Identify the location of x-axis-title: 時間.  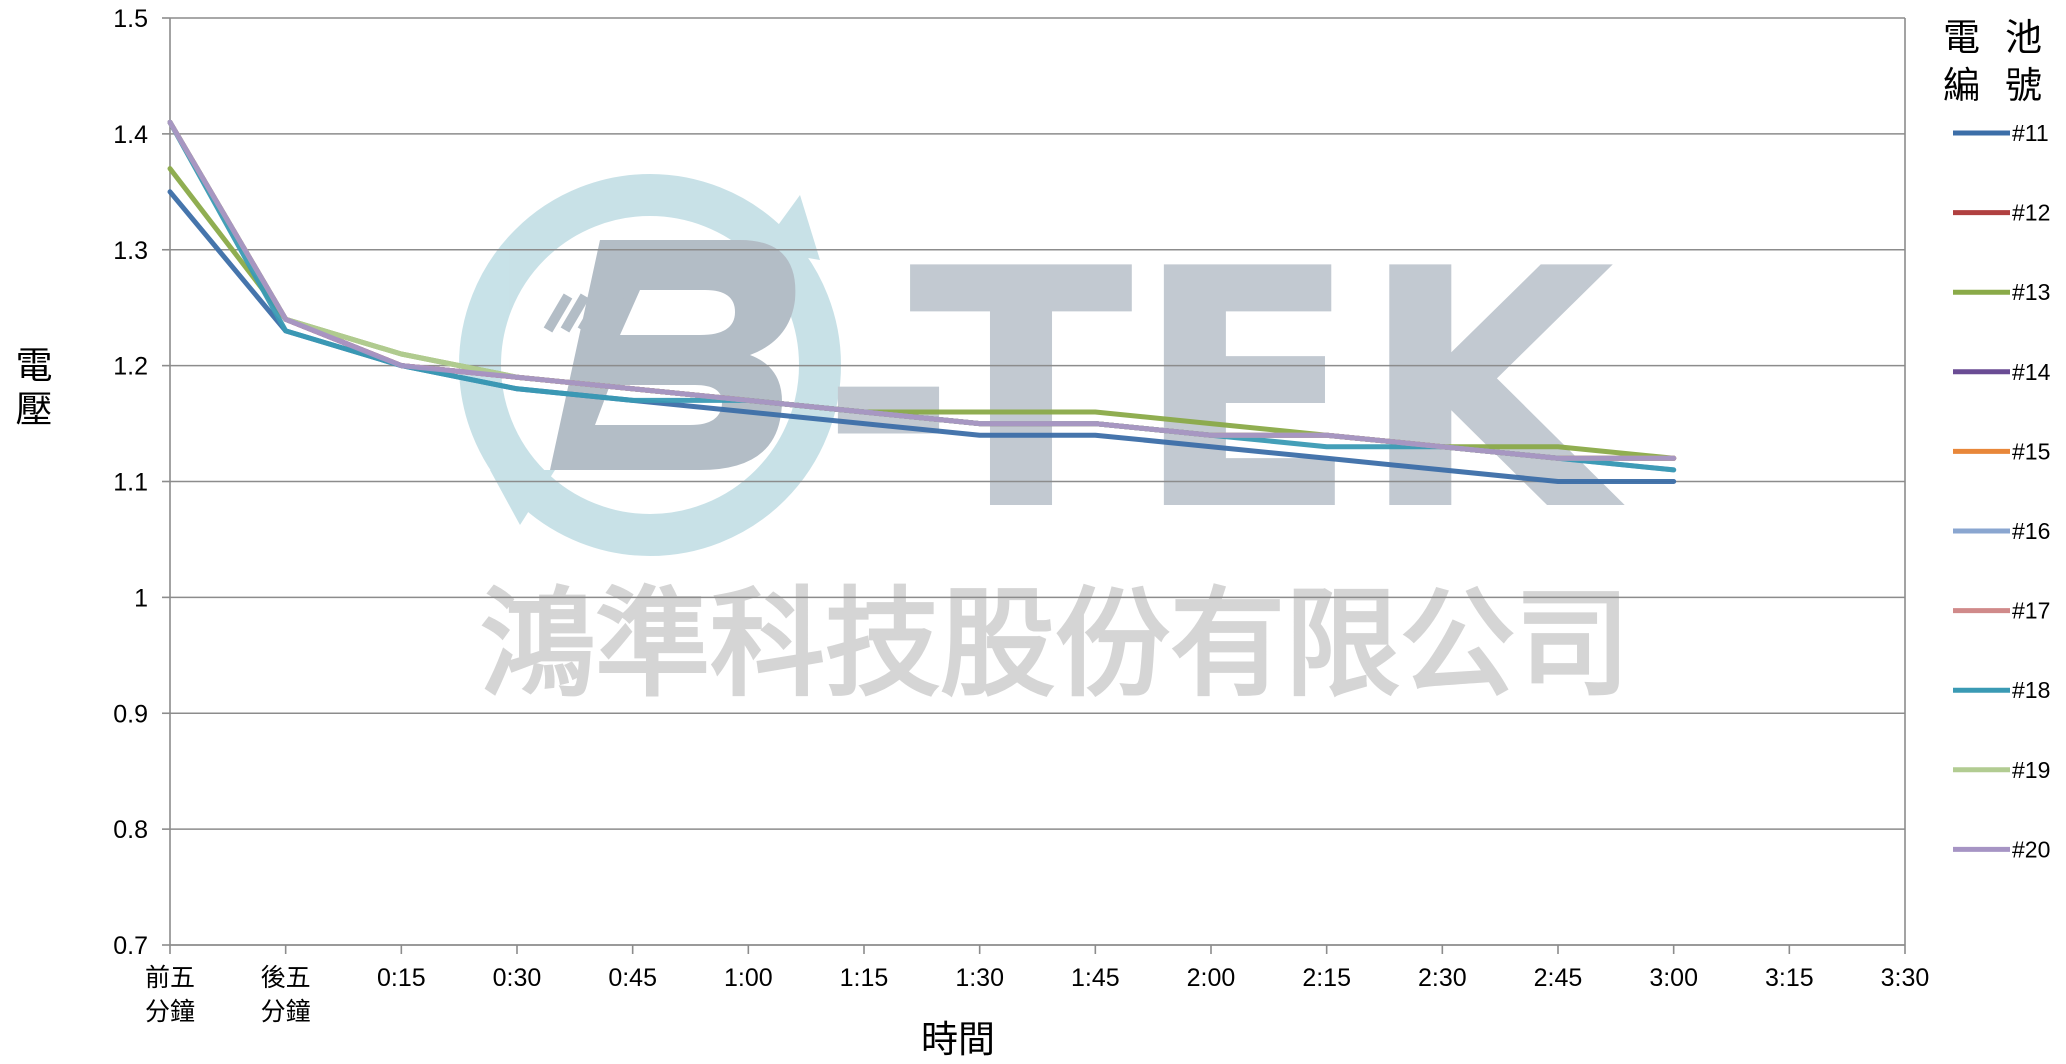
(958, 1039).